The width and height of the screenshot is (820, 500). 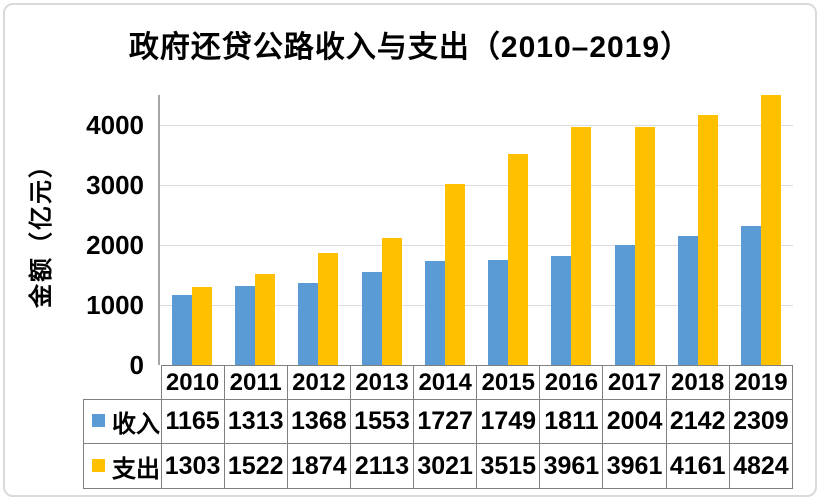 What do you see at coordinates (624, 304) in the screenshot?
I see `bar-income-2017` at bounding box center [624, 304].